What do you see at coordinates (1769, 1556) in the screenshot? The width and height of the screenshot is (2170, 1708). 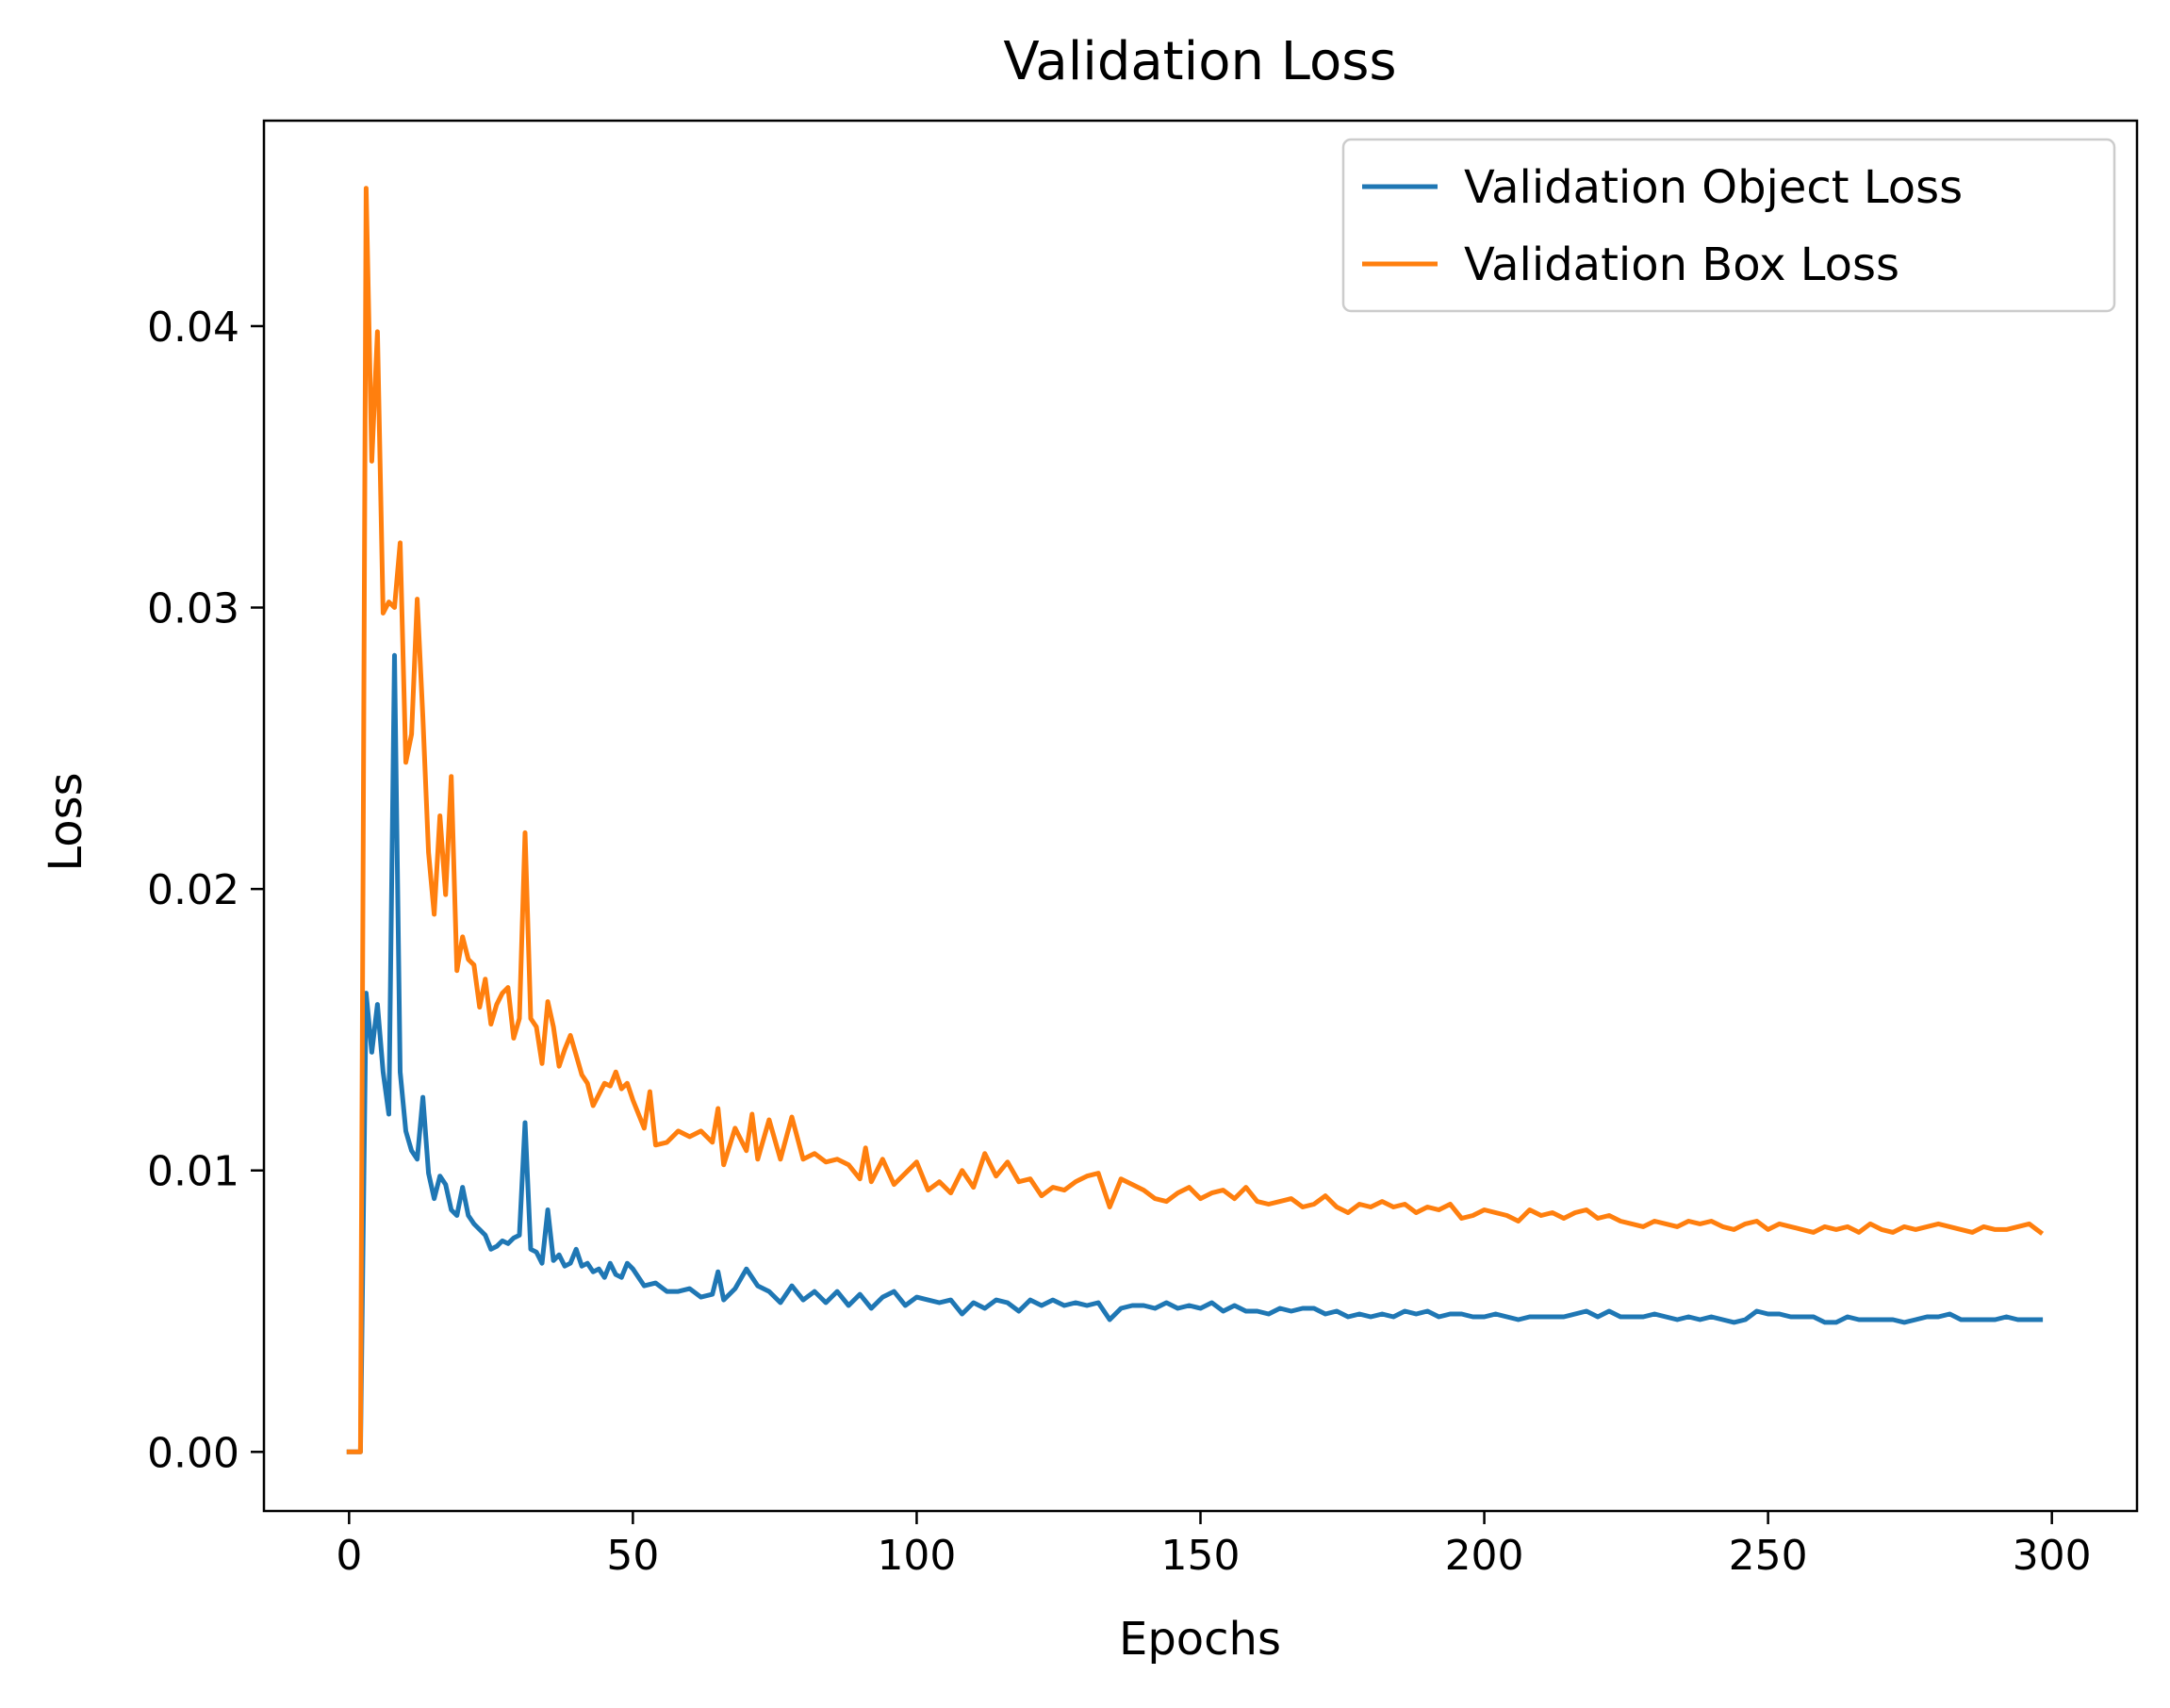 I see `x-tick-label: 250` at bounding box center [1769, 1556].